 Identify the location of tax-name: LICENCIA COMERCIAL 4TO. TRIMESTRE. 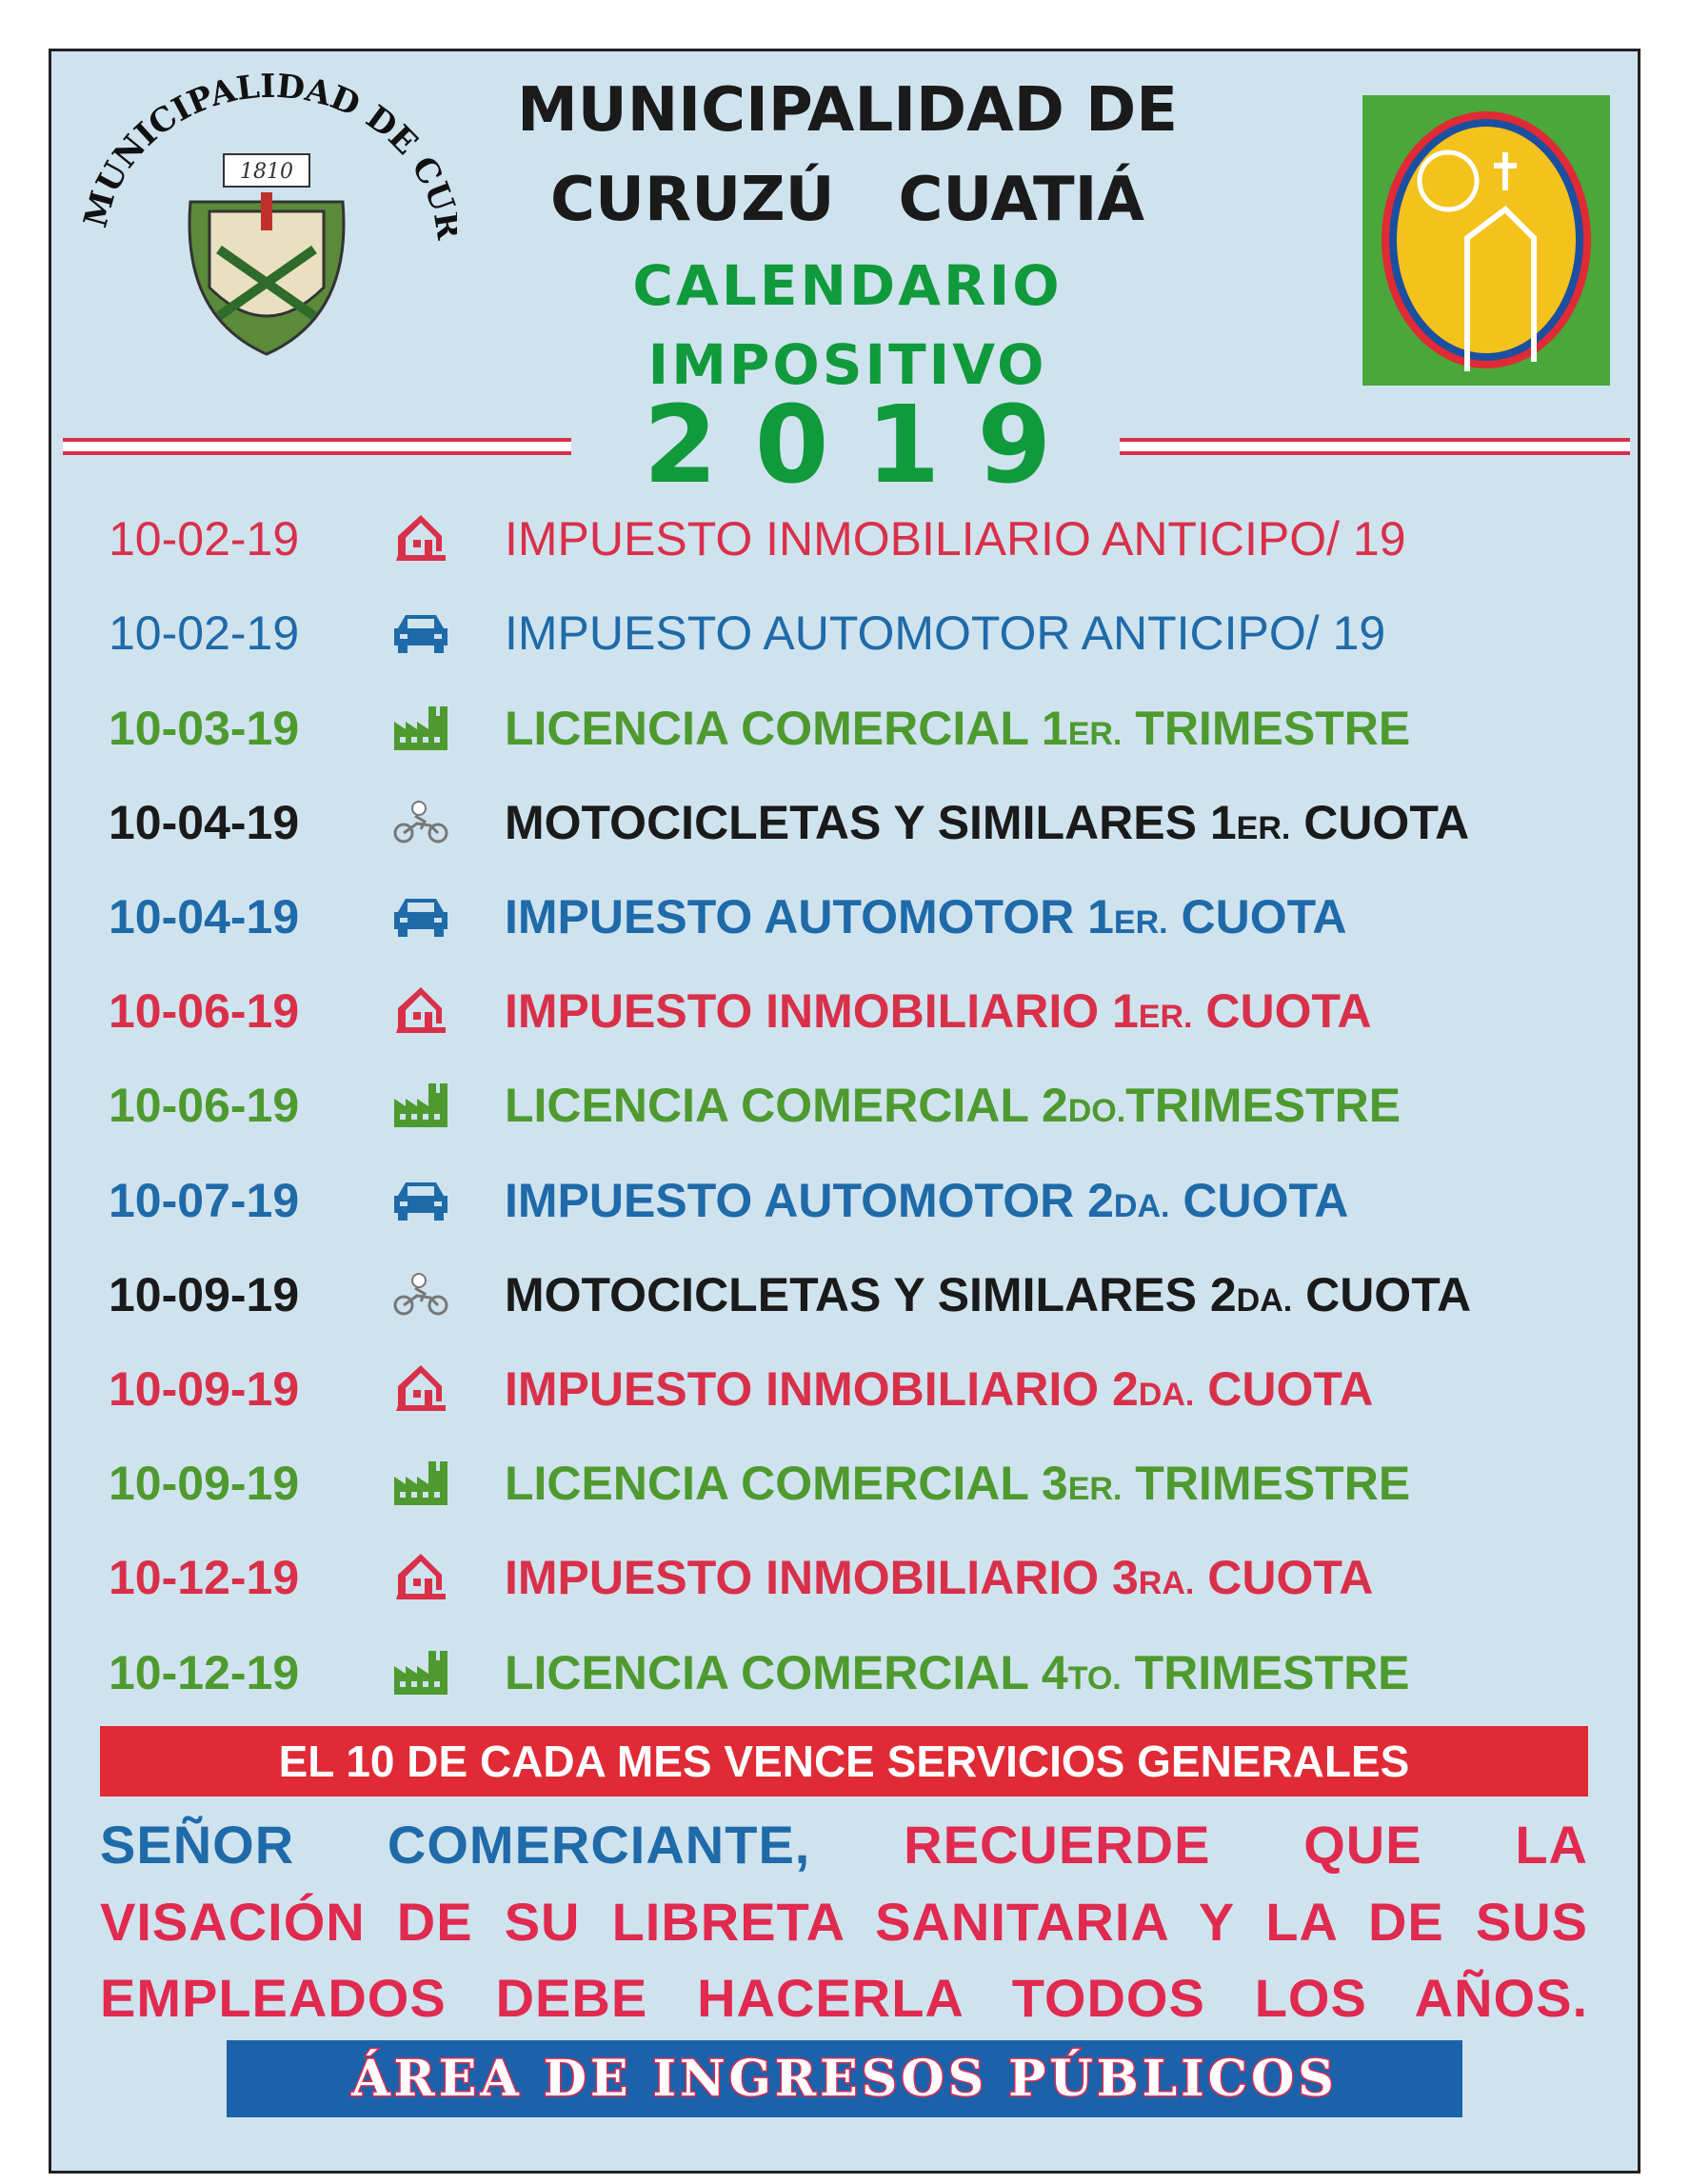
(957, 1675).